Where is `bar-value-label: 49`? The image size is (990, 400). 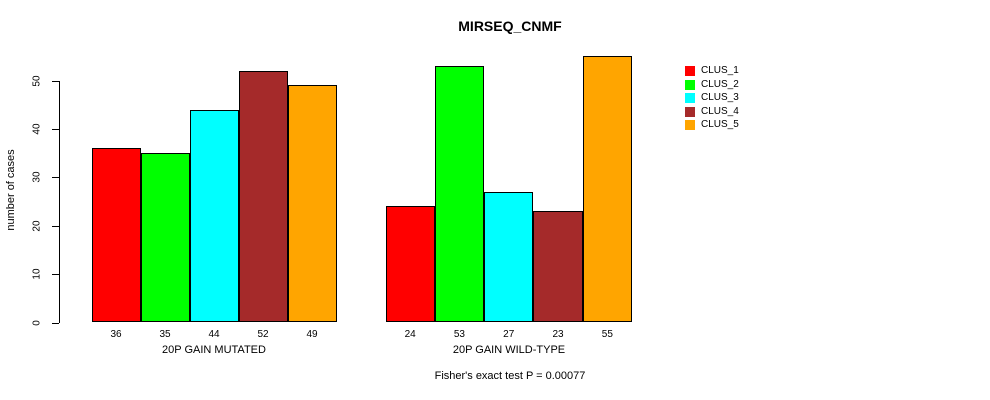
bar-value-label: 49 is located at coordinates (312, 334).